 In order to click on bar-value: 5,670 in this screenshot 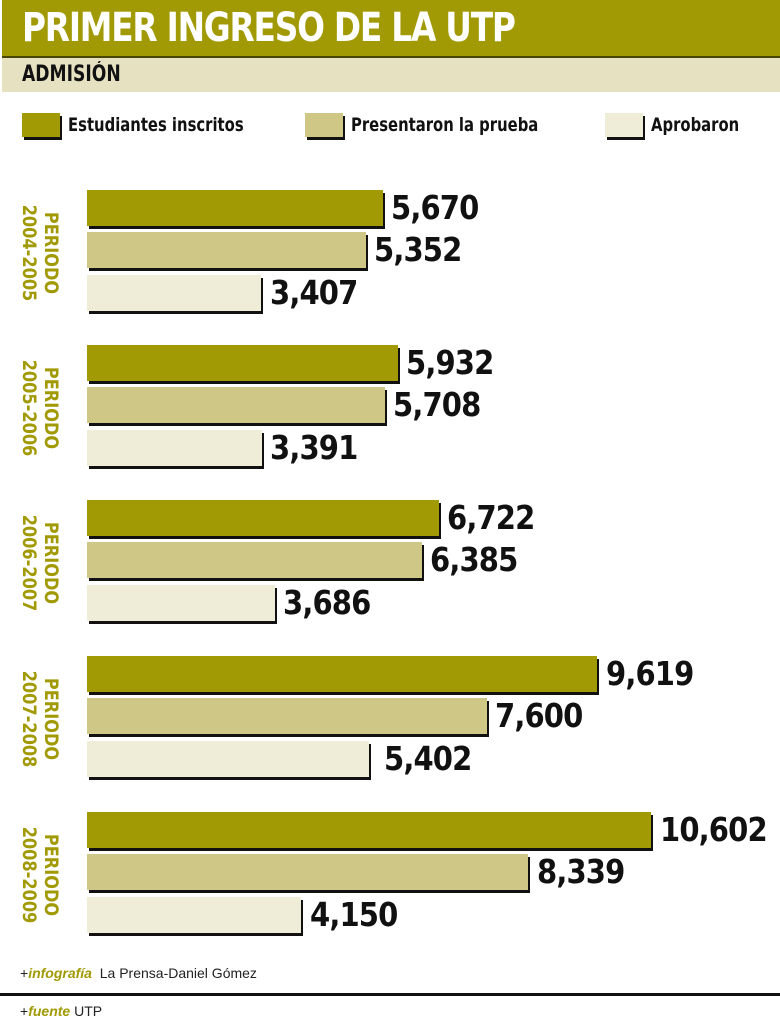, I will do `click(435, 207)`.